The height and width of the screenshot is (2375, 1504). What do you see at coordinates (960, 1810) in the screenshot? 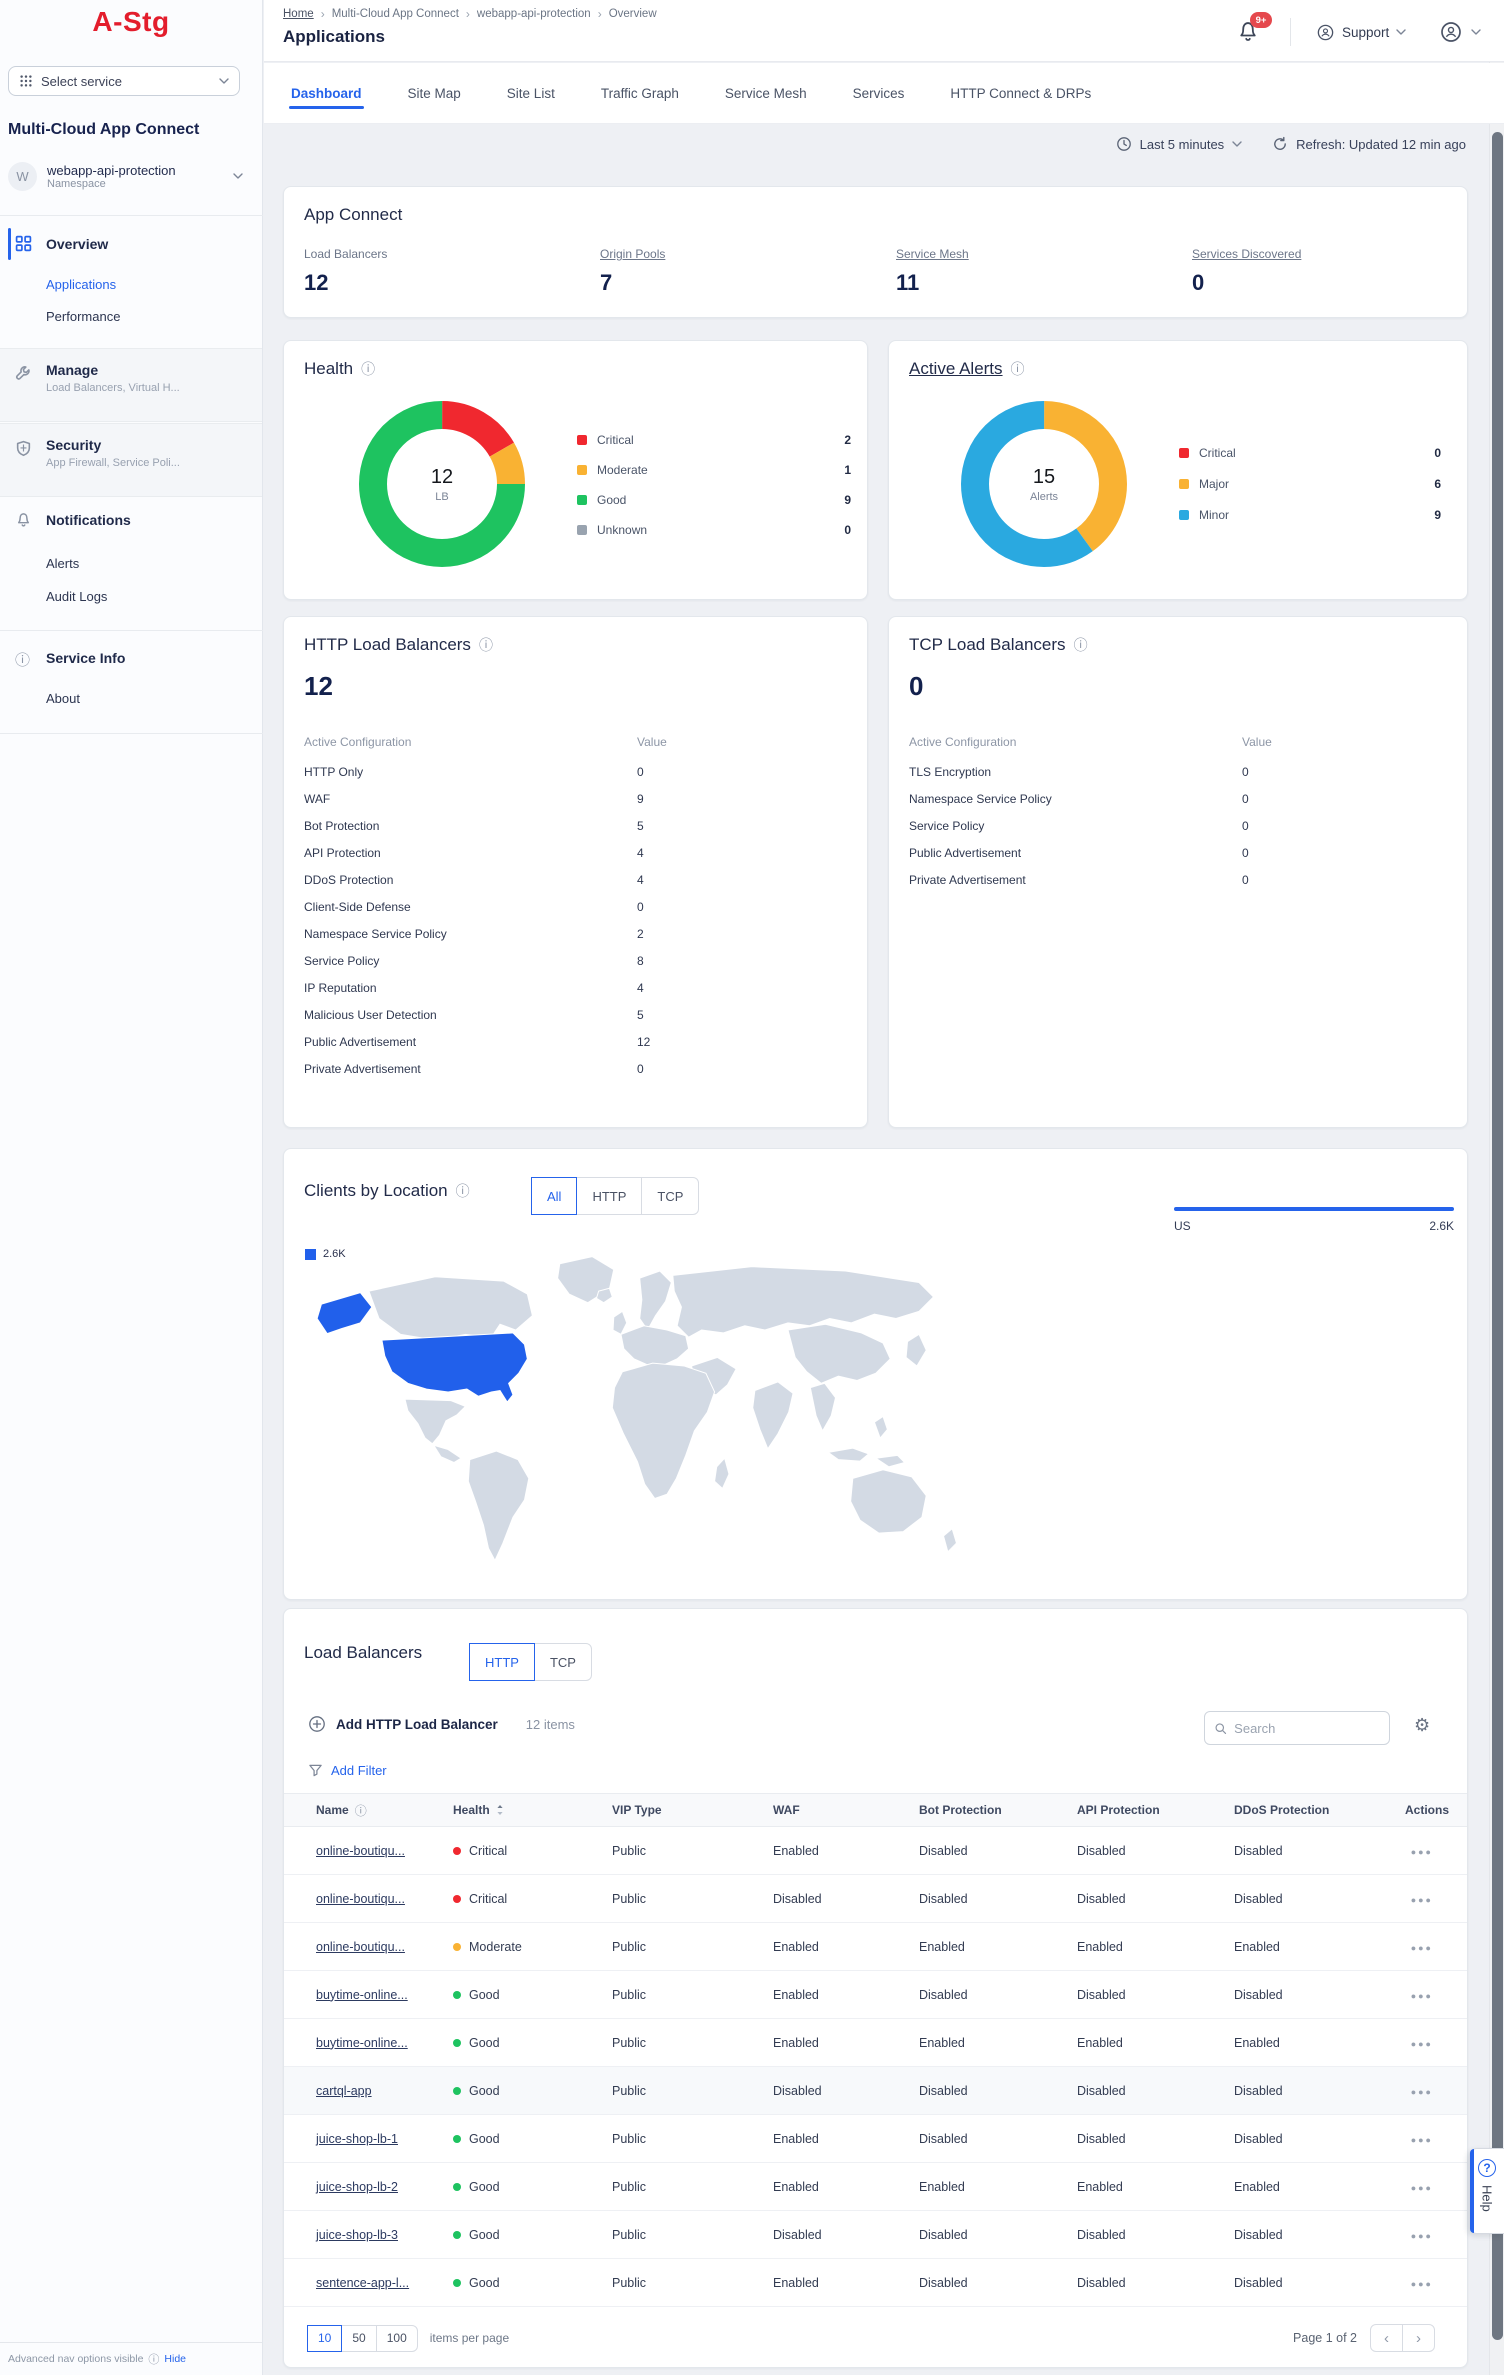
I see `col-bot-protection: Bot Protection` at bounding box center [960, 1810].